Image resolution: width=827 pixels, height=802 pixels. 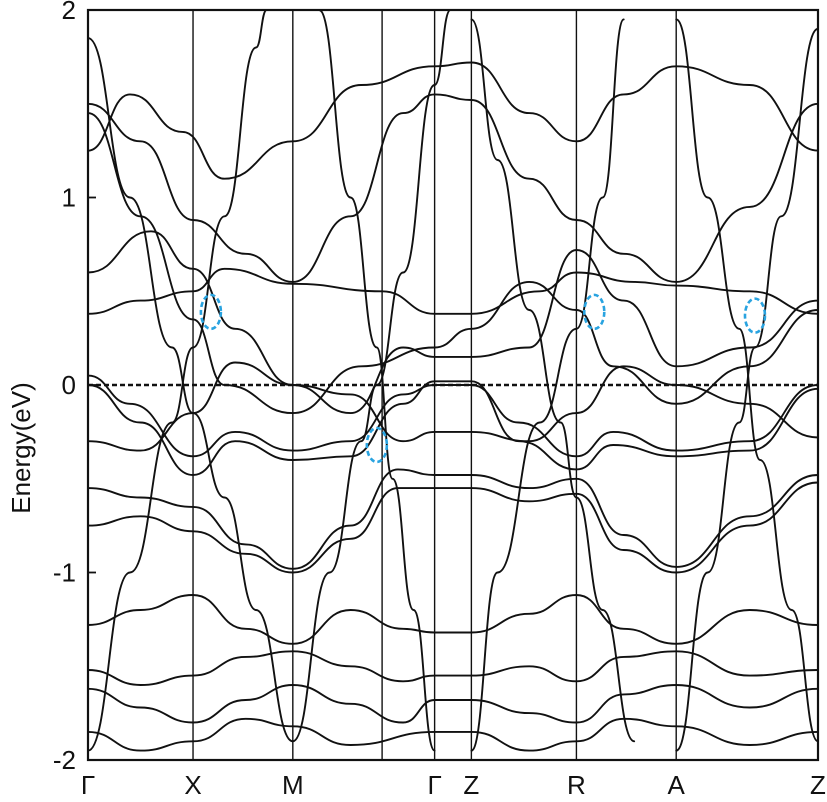 What do you see at coordinates (576, 785) in the screenshot?
I see `x-tick-label: R` at bounding box center [576, 785].